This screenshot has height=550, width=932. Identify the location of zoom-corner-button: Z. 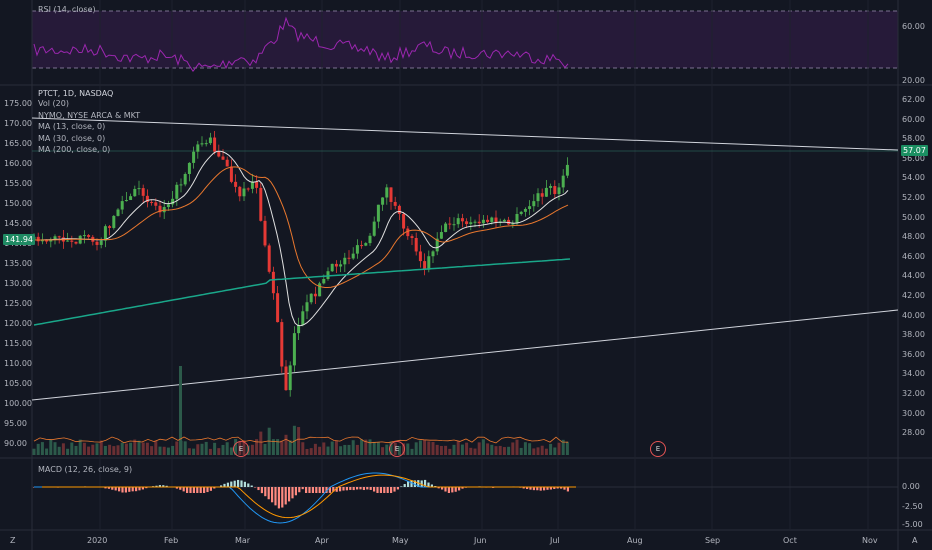
(13, 540).